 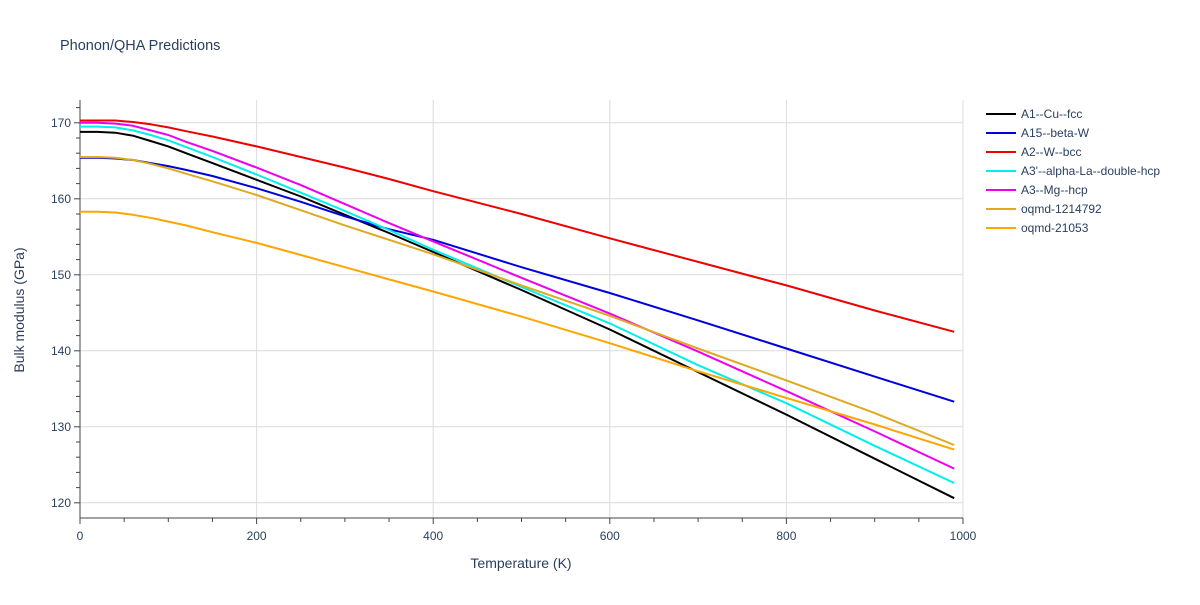 What do you see at coordinates (61, 427) in the screenshot?
I see `y-tick-label: 130` at bounding box center [61, 427].